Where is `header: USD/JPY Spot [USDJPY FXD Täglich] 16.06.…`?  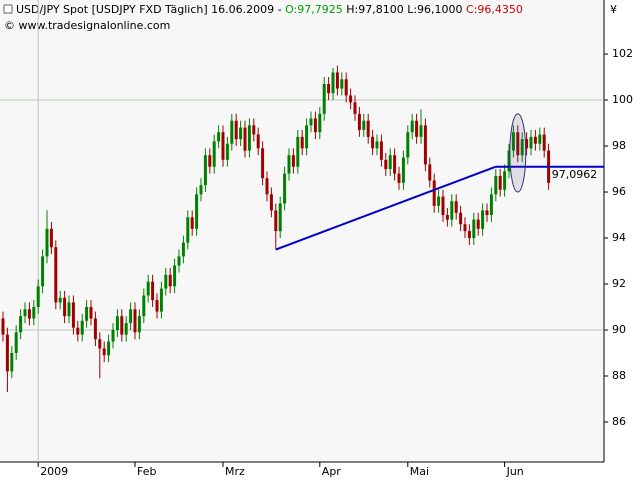 header: USD/JPY Spot [USDJPY FXD Täglich] 16.06.… is located at coordinates (269, 9).